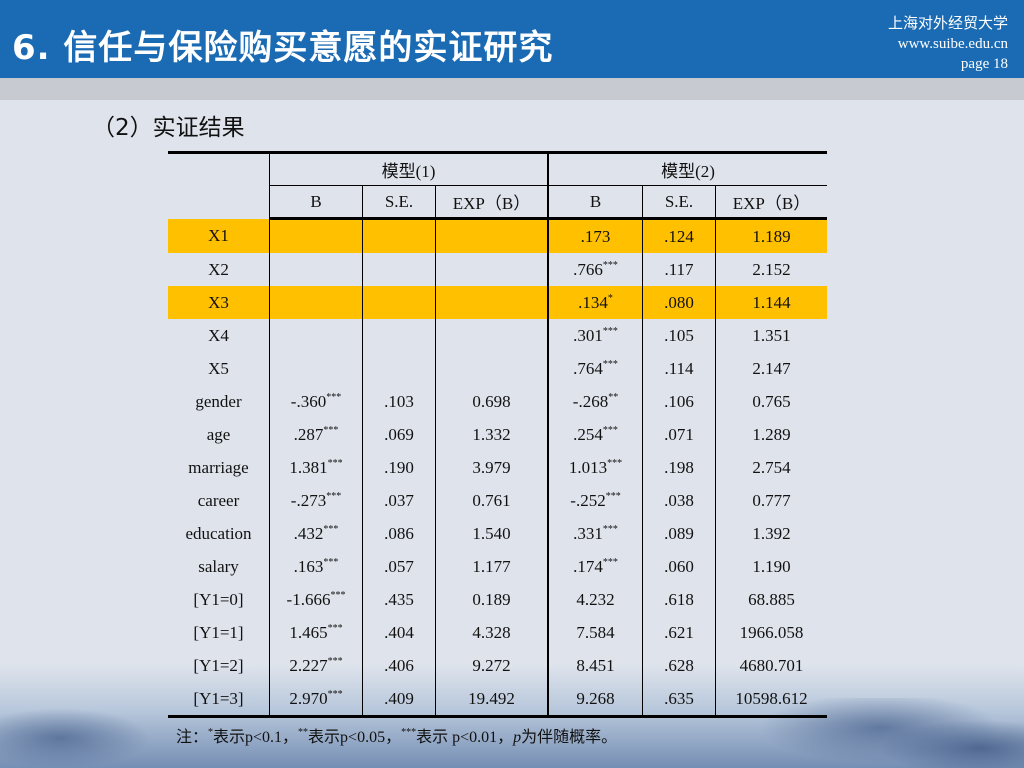 The height and width of the screenshot is (768, 1024). I want to click on row-label: [Y1=2], so click(218, 665).